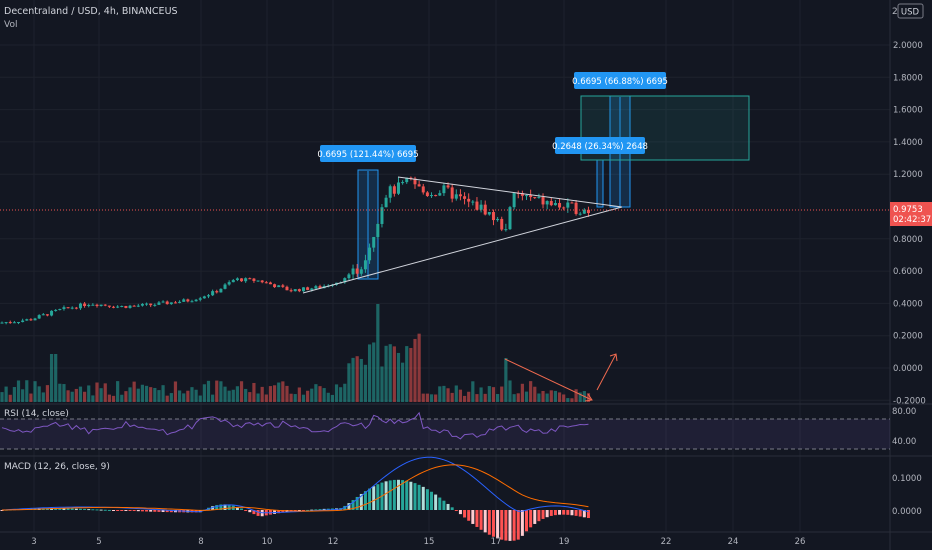  What do you see at coordinates (908, 111) in the screenshot?
I see `price-tick-label: 1.6000` at bounding box center [908, 111].